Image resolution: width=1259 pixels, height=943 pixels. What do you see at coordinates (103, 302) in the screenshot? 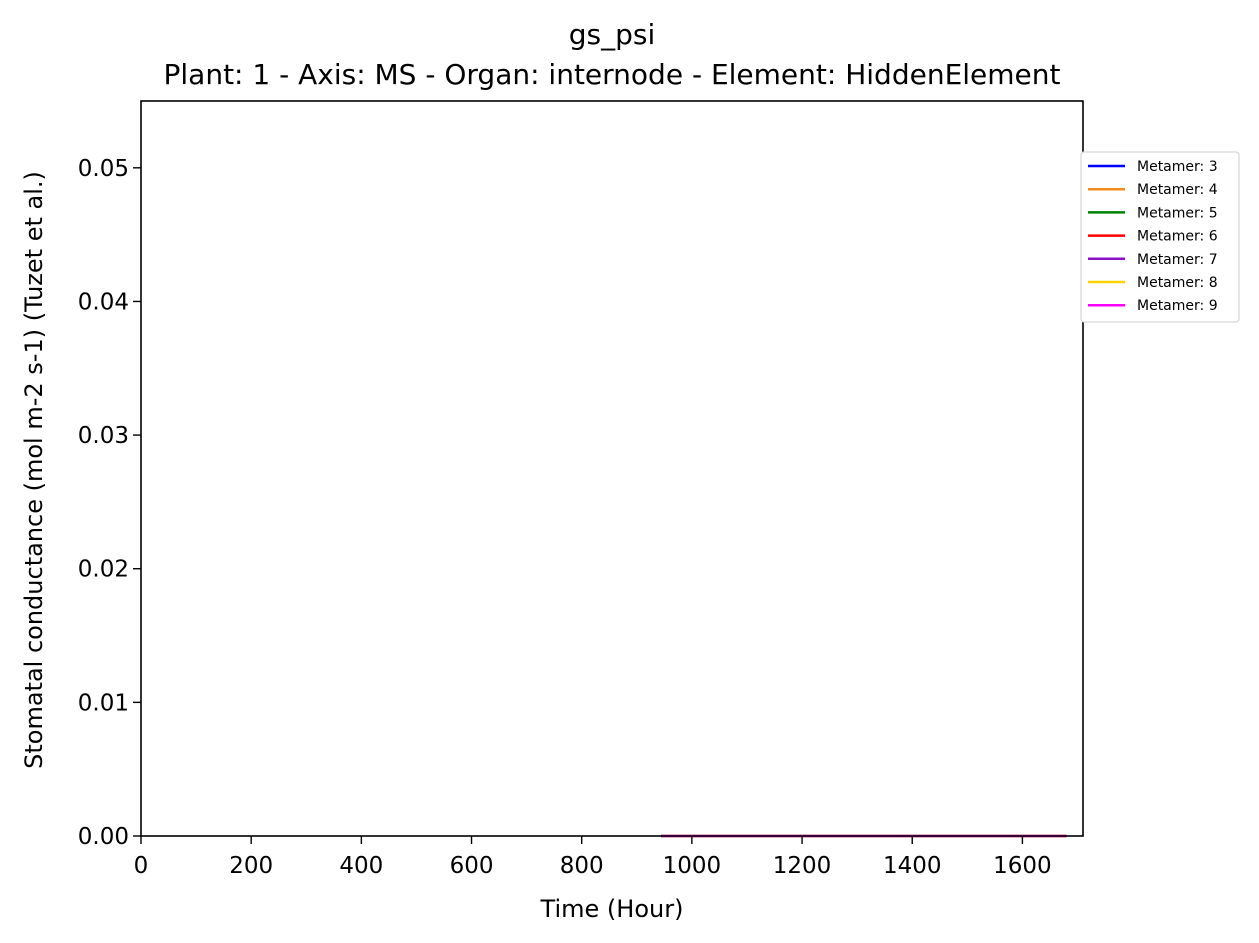
I see `y-tick-label-0-04: 0.04` at bounding box center [103, 302].